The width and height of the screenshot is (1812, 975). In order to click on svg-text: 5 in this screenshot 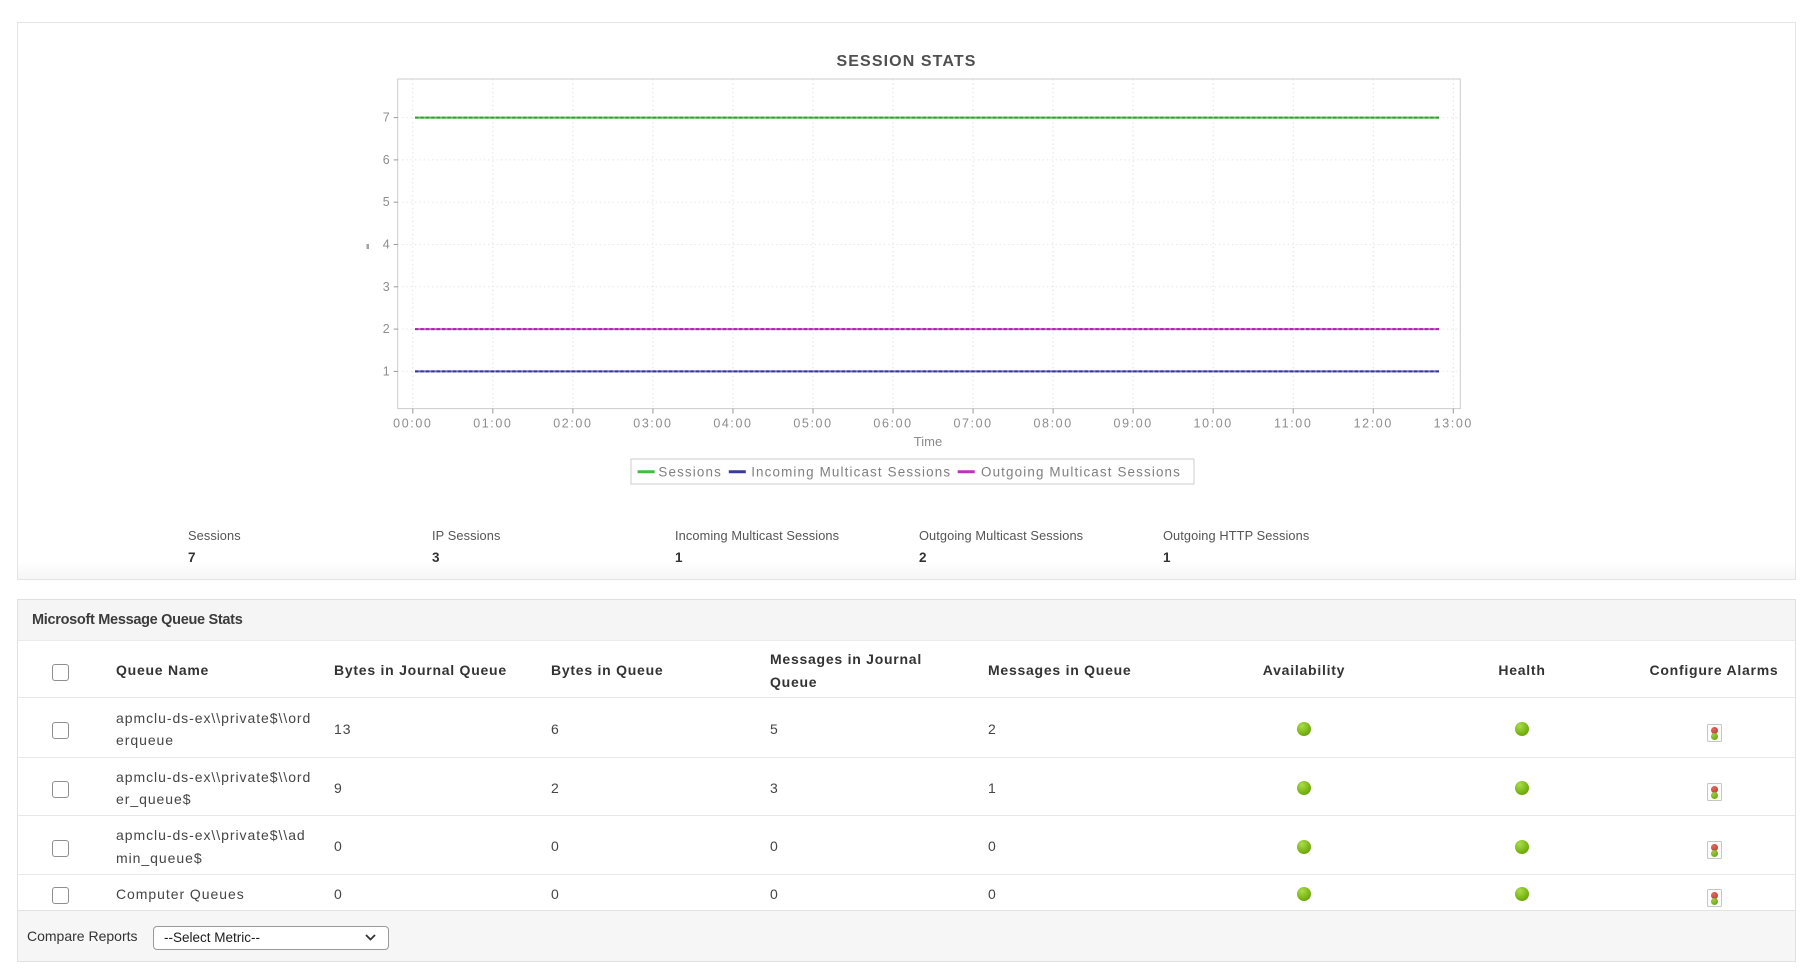, I will do `click(386, 202)`.